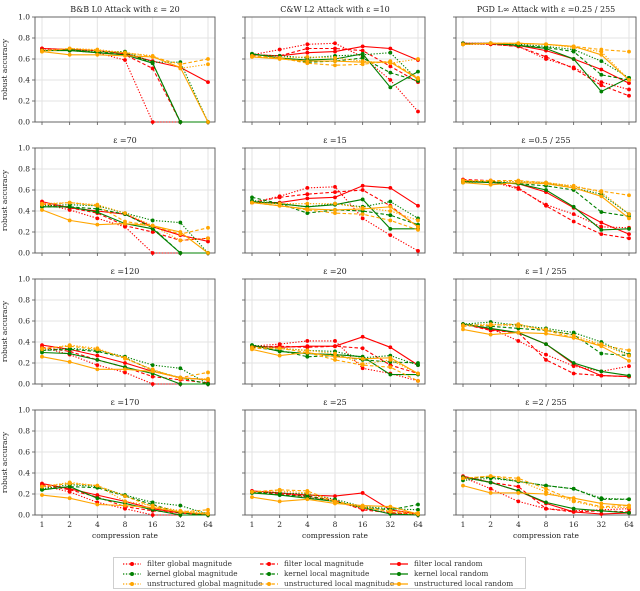 This screenshot has width=640, height=591. I want to click on x-tick-label: 32, so click(391, 524).